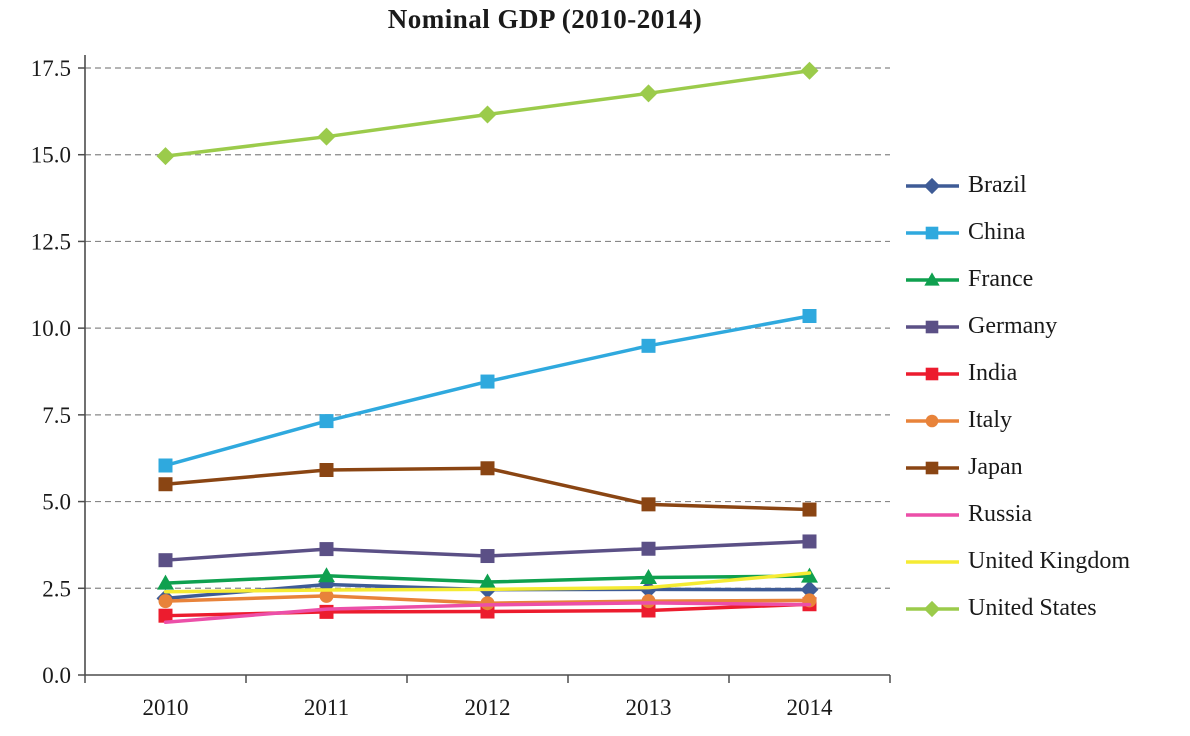 The height and width of the screenshot is (736, 1190). I want to click on chart-title: Nominal GDP (2010-2014), so click(545, 19).